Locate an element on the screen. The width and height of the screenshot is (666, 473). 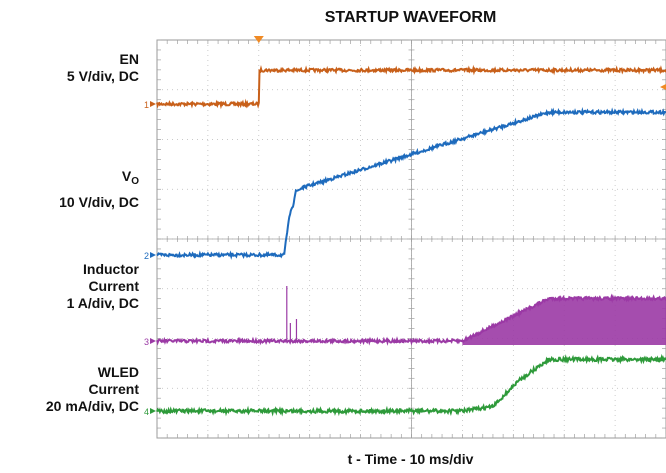
chart-title: STARTUP WAVEFORM is located at coordinates (410, 17).